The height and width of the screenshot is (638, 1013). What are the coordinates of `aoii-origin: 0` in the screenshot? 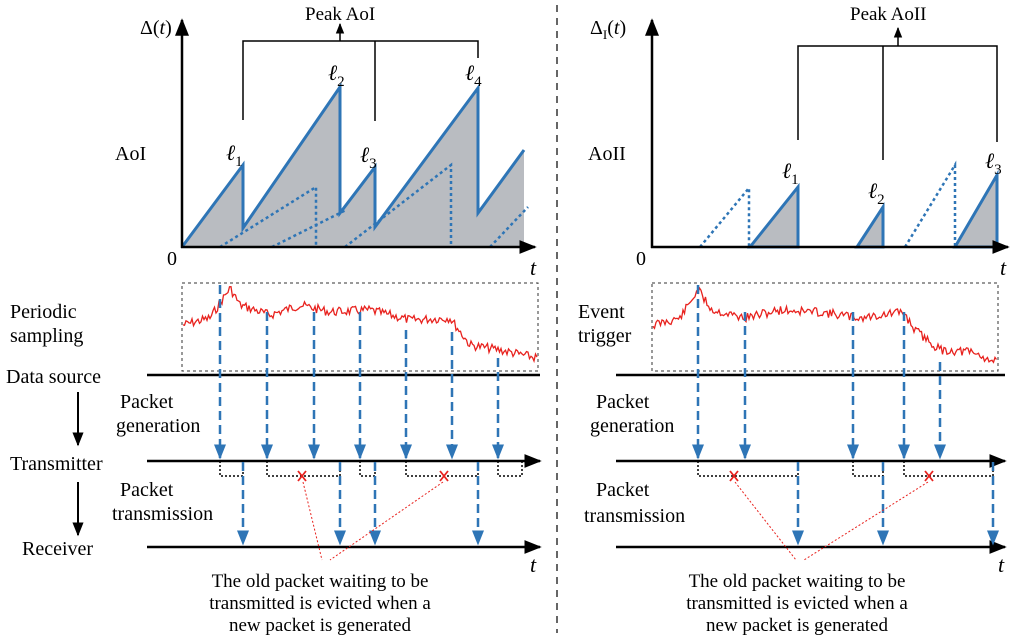 It's located at (641, 259).